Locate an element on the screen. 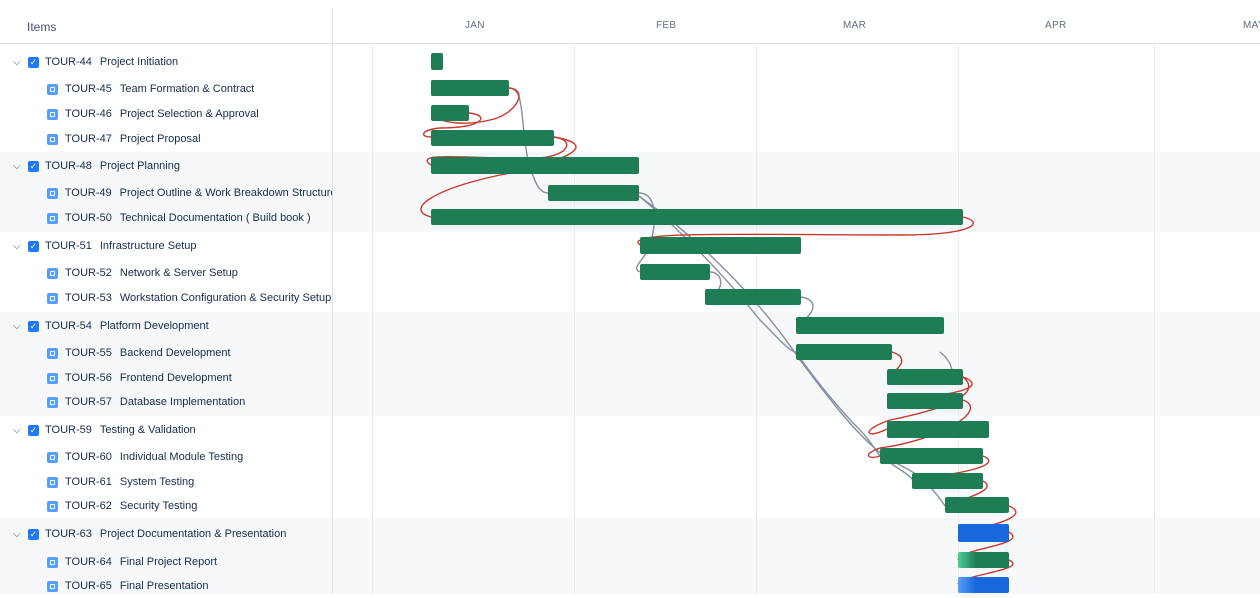 The width and height of the screenshot is (1260, 598). list-item: ⌵ ✓ TOUR-51 Infrastructure Setup is located at coordinates (166, 246).